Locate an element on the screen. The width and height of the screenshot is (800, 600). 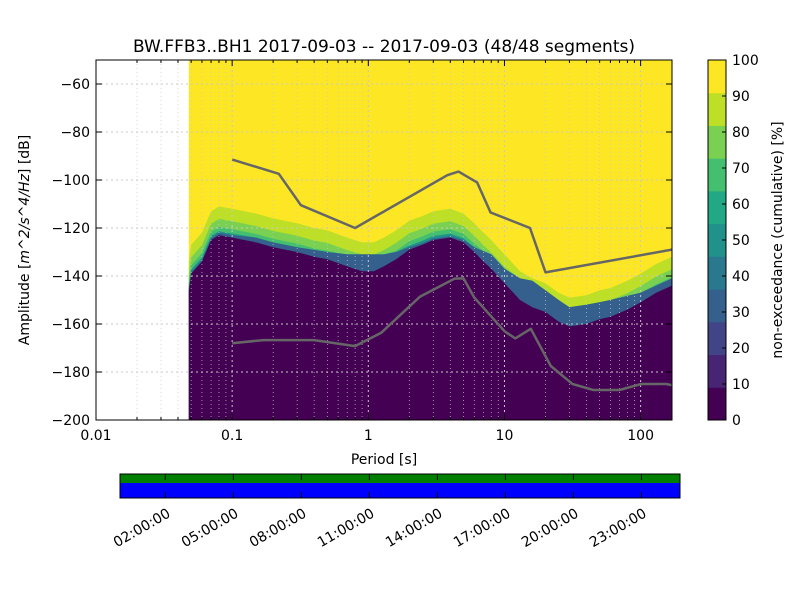
y-tick-label: −120 is located at coordinates (71, 229).